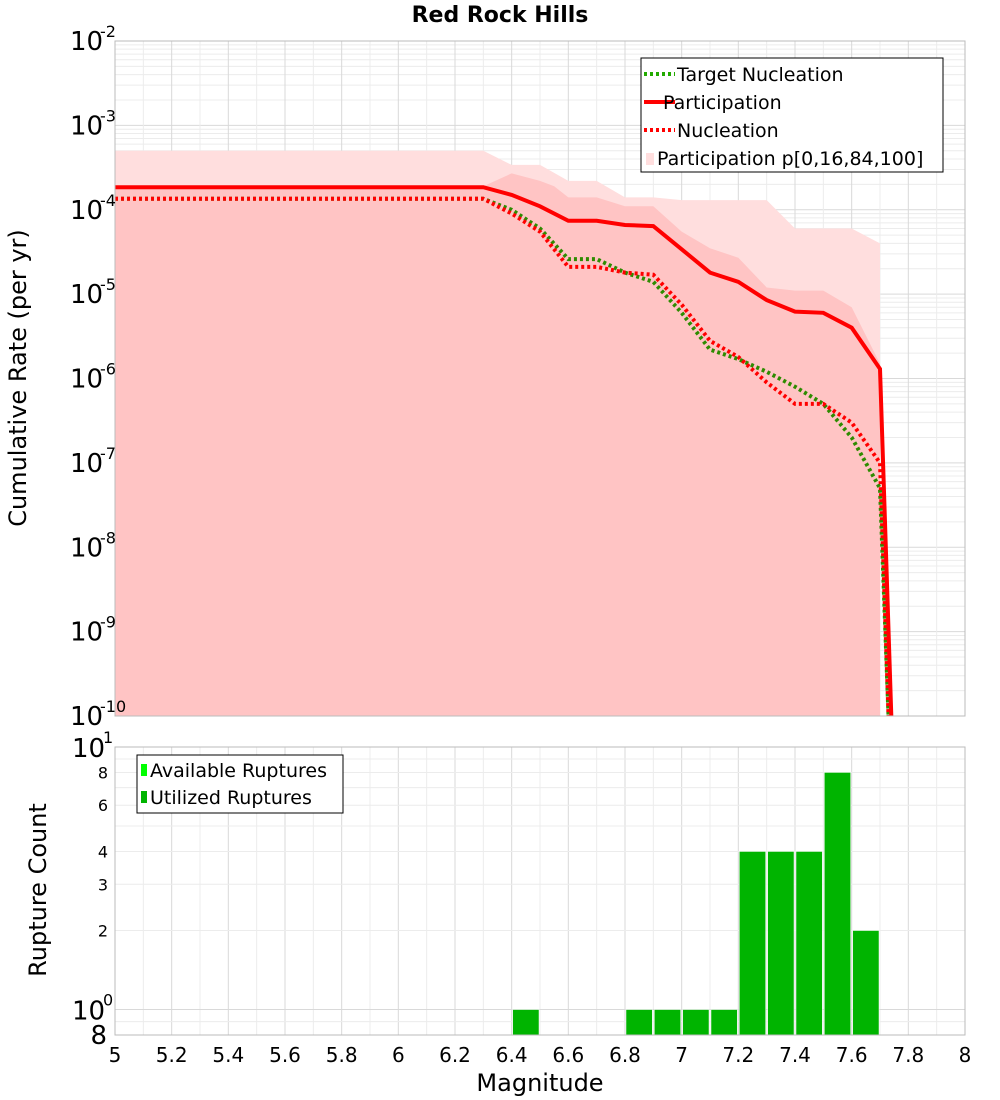  I want to click on x-tick-label: 6.4, so click(512, 1055).